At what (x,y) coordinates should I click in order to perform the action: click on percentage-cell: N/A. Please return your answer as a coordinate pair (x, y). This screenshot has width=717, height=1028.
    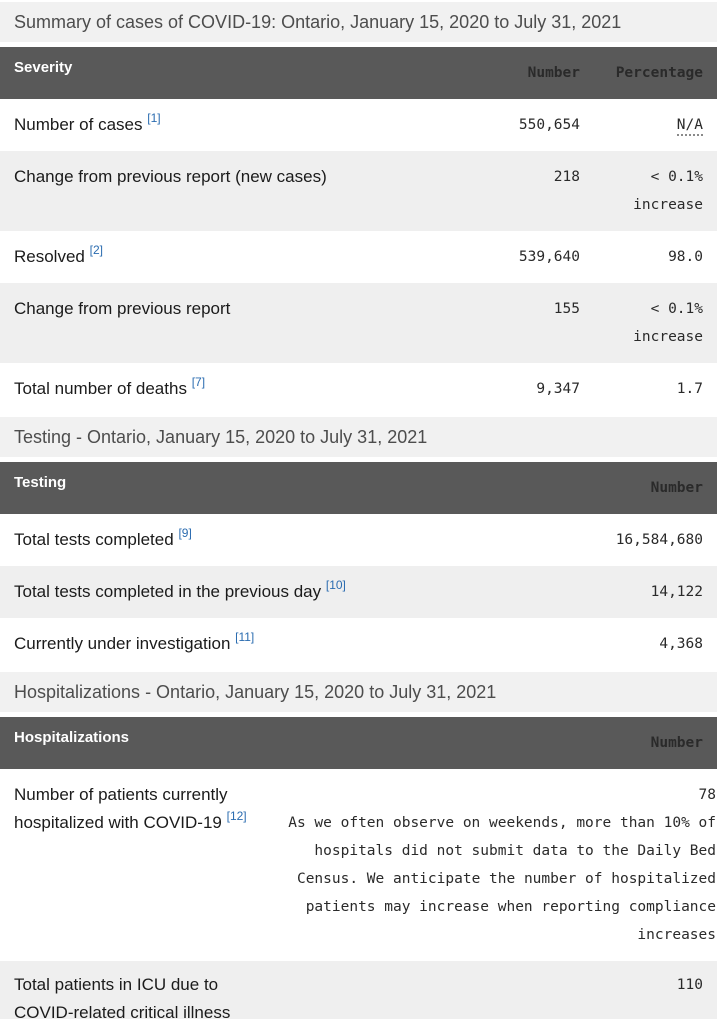
    Looking at the image, I should click on (641, 125).